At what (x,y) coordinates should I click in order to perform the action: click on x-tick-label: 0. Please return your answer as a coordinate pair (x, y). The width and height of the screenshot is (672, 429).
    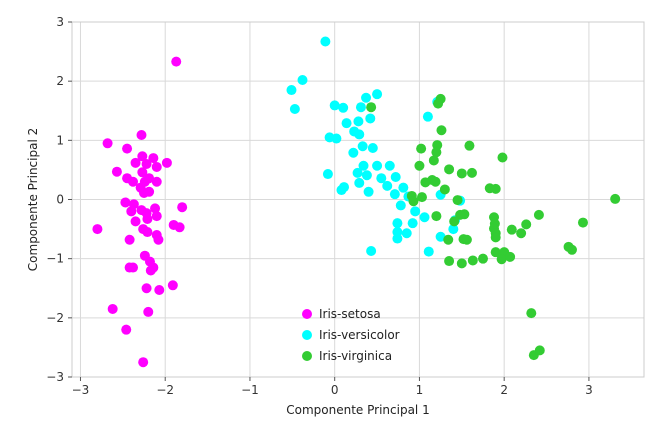
    Looking at the image, I should click on (335, 390).